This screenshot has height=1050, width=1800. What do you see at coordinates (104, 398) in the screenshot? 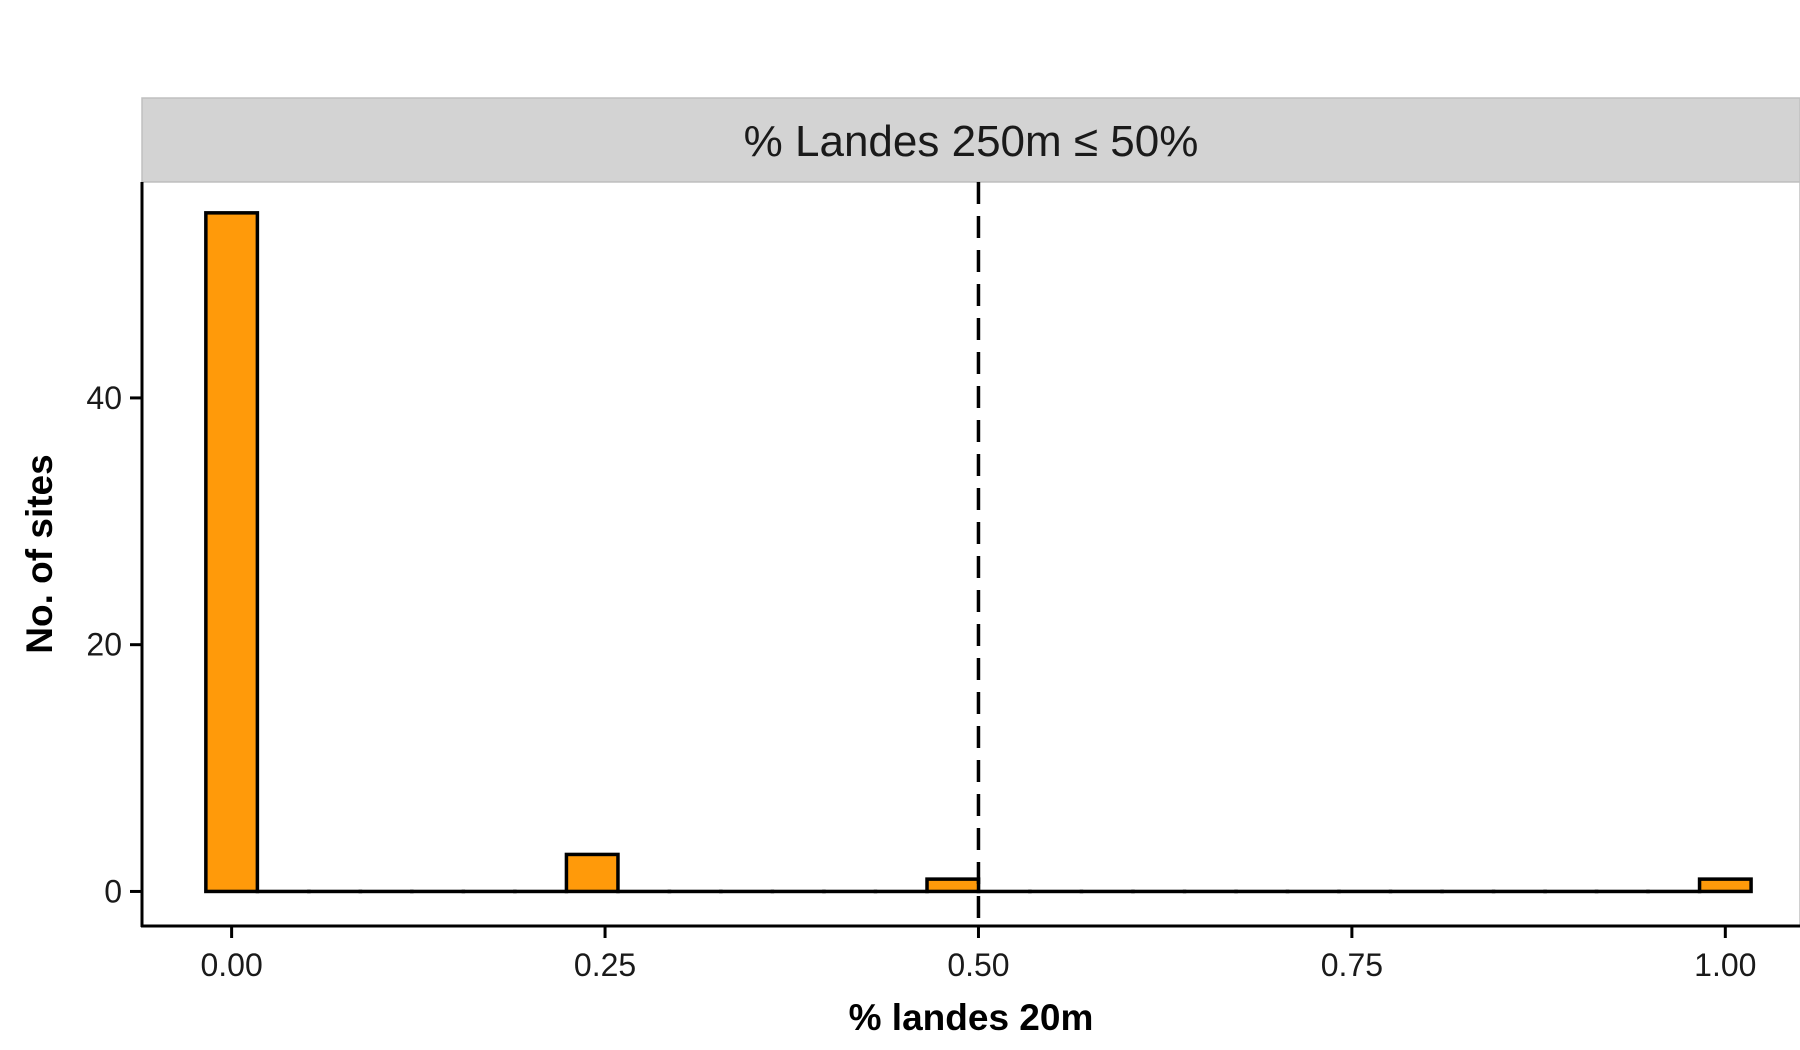
I see `y-tick-label-2: 40` at bounding box center [104, 398].